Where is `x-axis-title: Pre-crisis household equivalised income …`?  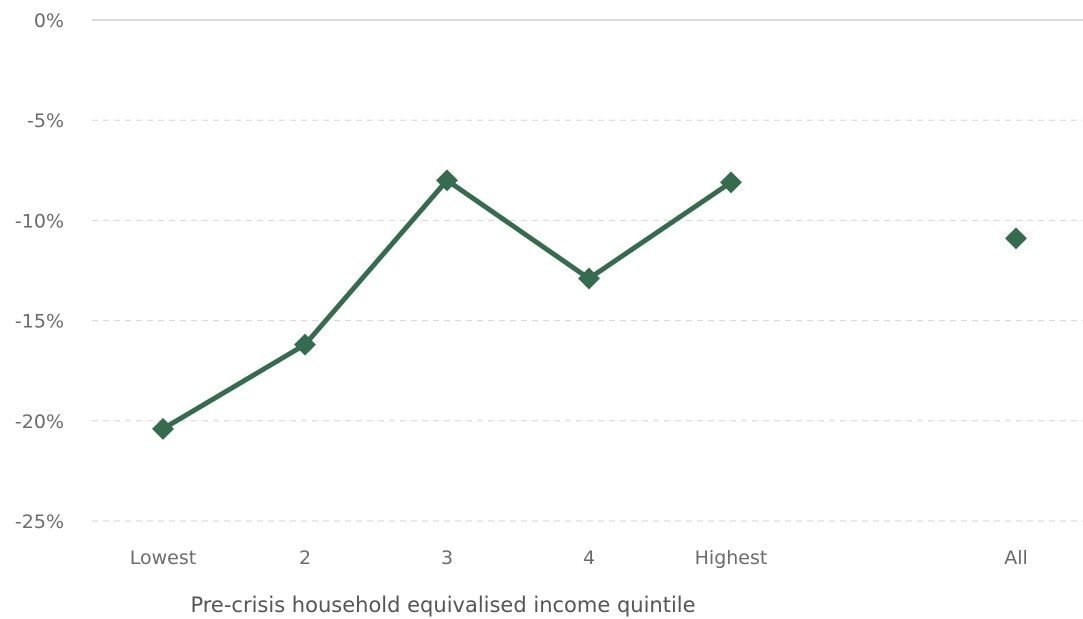 x-axis-title: Pre-crisis household equivalised income … is located at coordinates (442, 605).